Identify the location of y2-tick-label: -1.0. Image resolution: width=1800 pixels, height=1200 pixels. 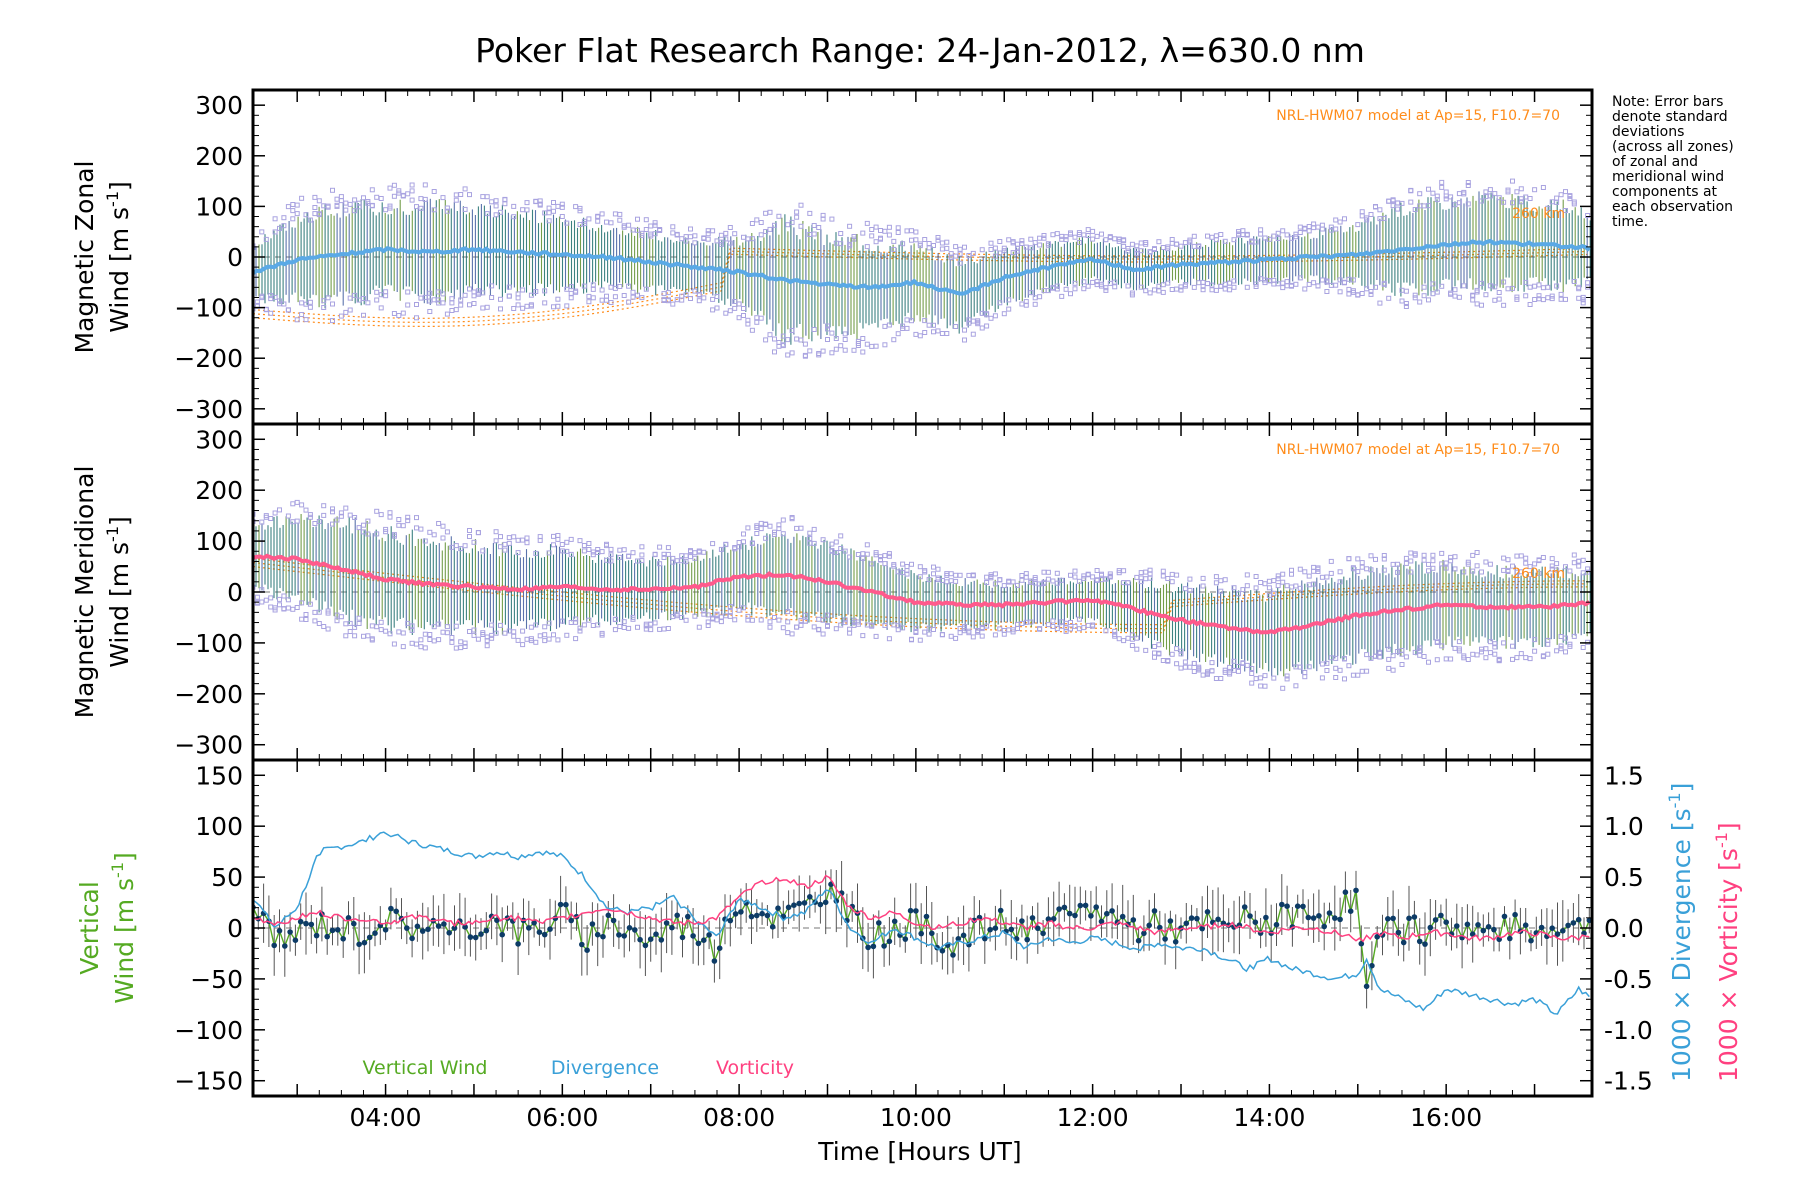
(1628, 1030).